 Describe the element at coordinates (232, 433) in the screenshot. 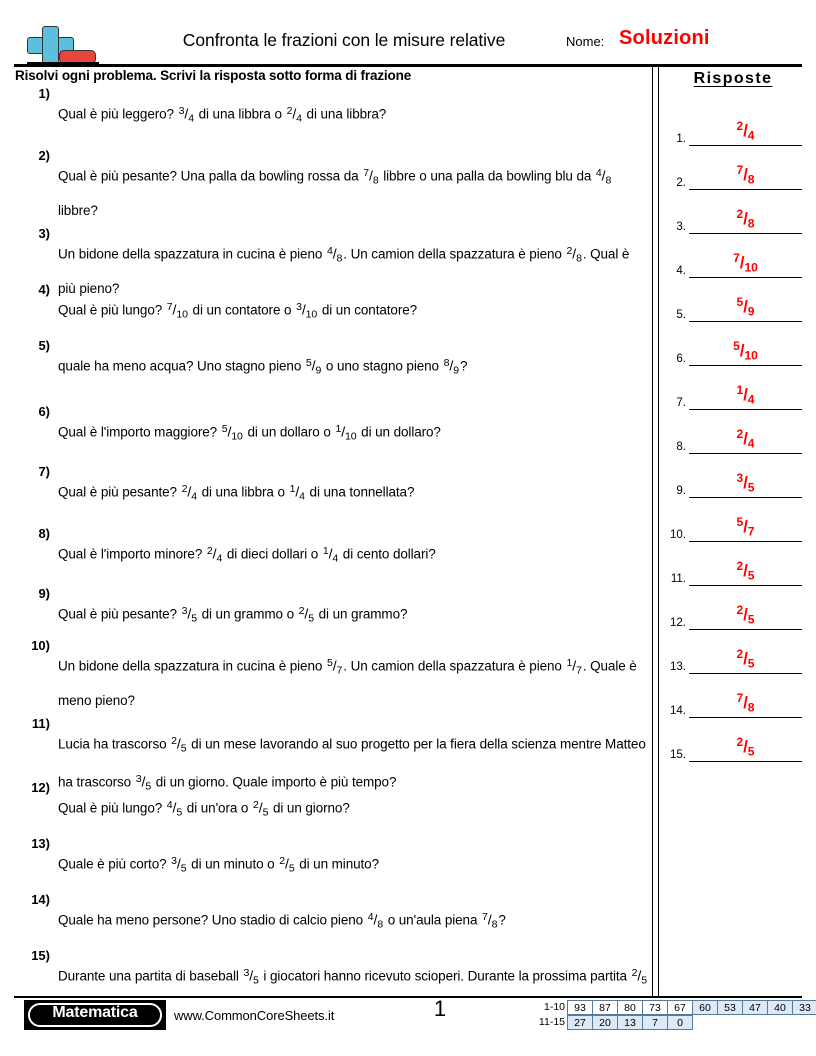

I see `fraction: 5/10` at that location.